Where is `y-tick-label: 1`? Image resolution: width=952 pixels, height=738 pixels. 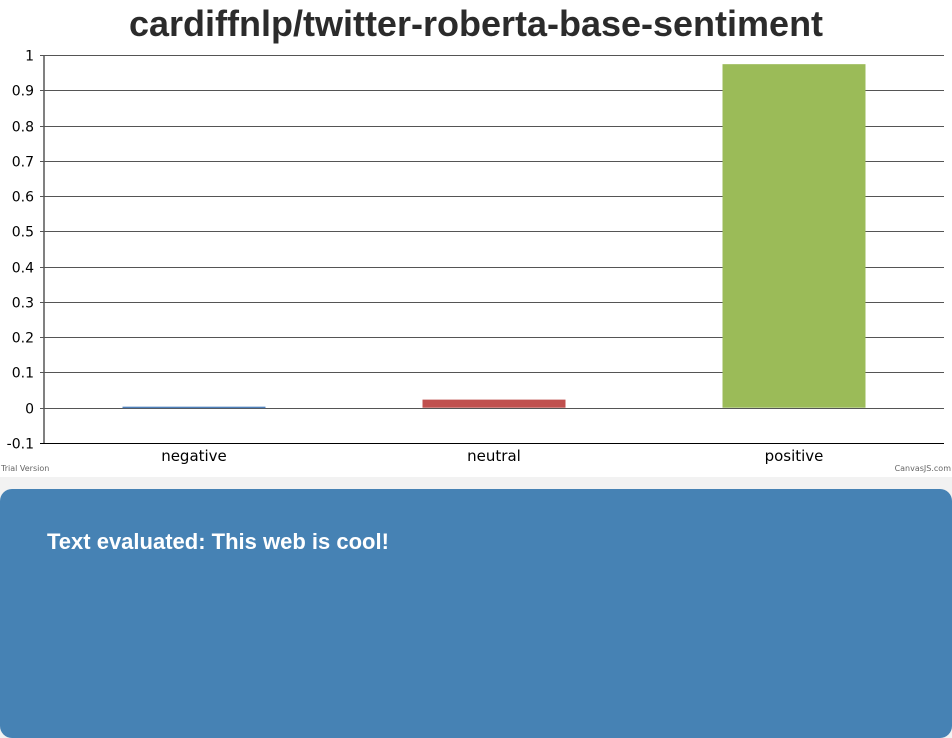
y-tick-label: 1 is located at coordinates (29, 57).